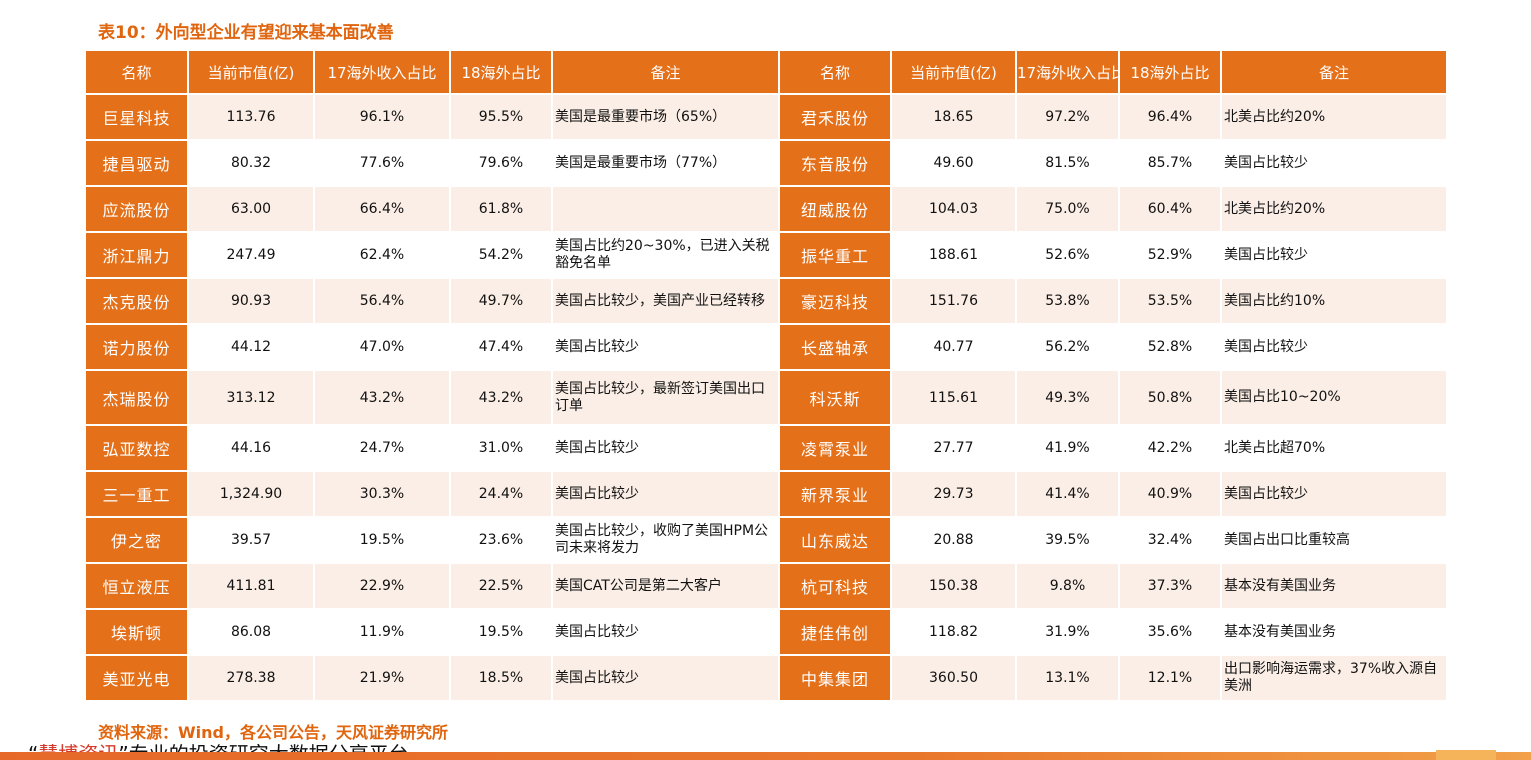 This screenshot has width=1531, height=760. Describe the element at coordinates (382, 397) in the screenshot. I see `left-overseas-share-17-cell: 43.2%` at that location.